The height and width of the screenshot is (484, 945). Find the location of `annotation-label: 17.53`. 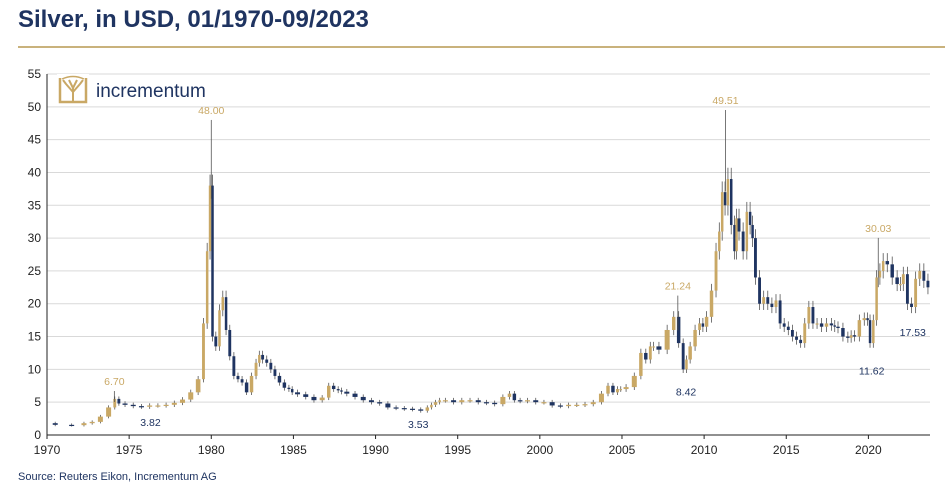

annotation-label: 17.53 is located at coordinates (913, 333).